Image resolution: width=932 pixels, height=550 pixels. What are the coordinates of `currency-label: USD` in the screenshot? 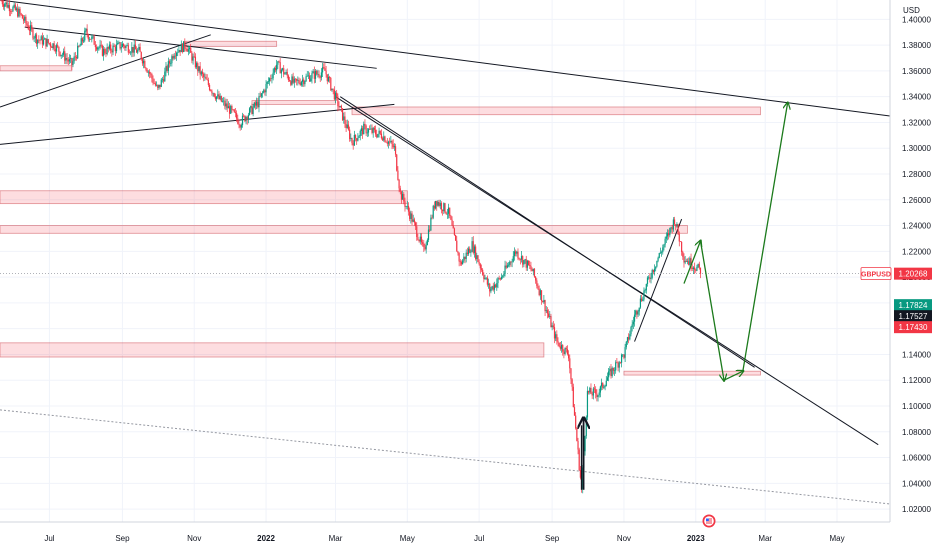 It's located at (911, 10).